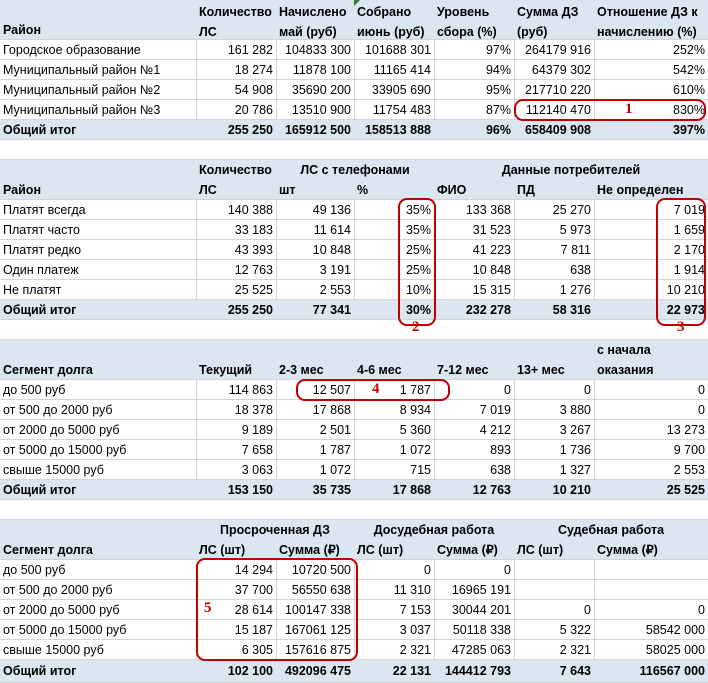 The width and height of the screenshot is (708, 683). What do you see at coordinates (34, 569) in the screenshot?
I see `cell: до 500 руб` at bounding box center [34, 569].